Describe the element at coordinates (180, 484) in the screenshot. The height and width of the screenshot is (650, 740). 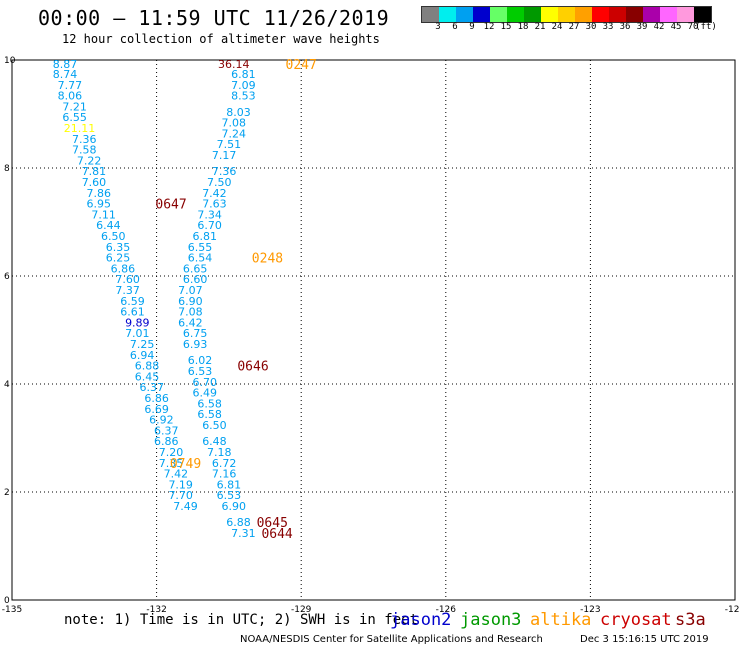
I see `wave-height-label: 7.19` at that location.